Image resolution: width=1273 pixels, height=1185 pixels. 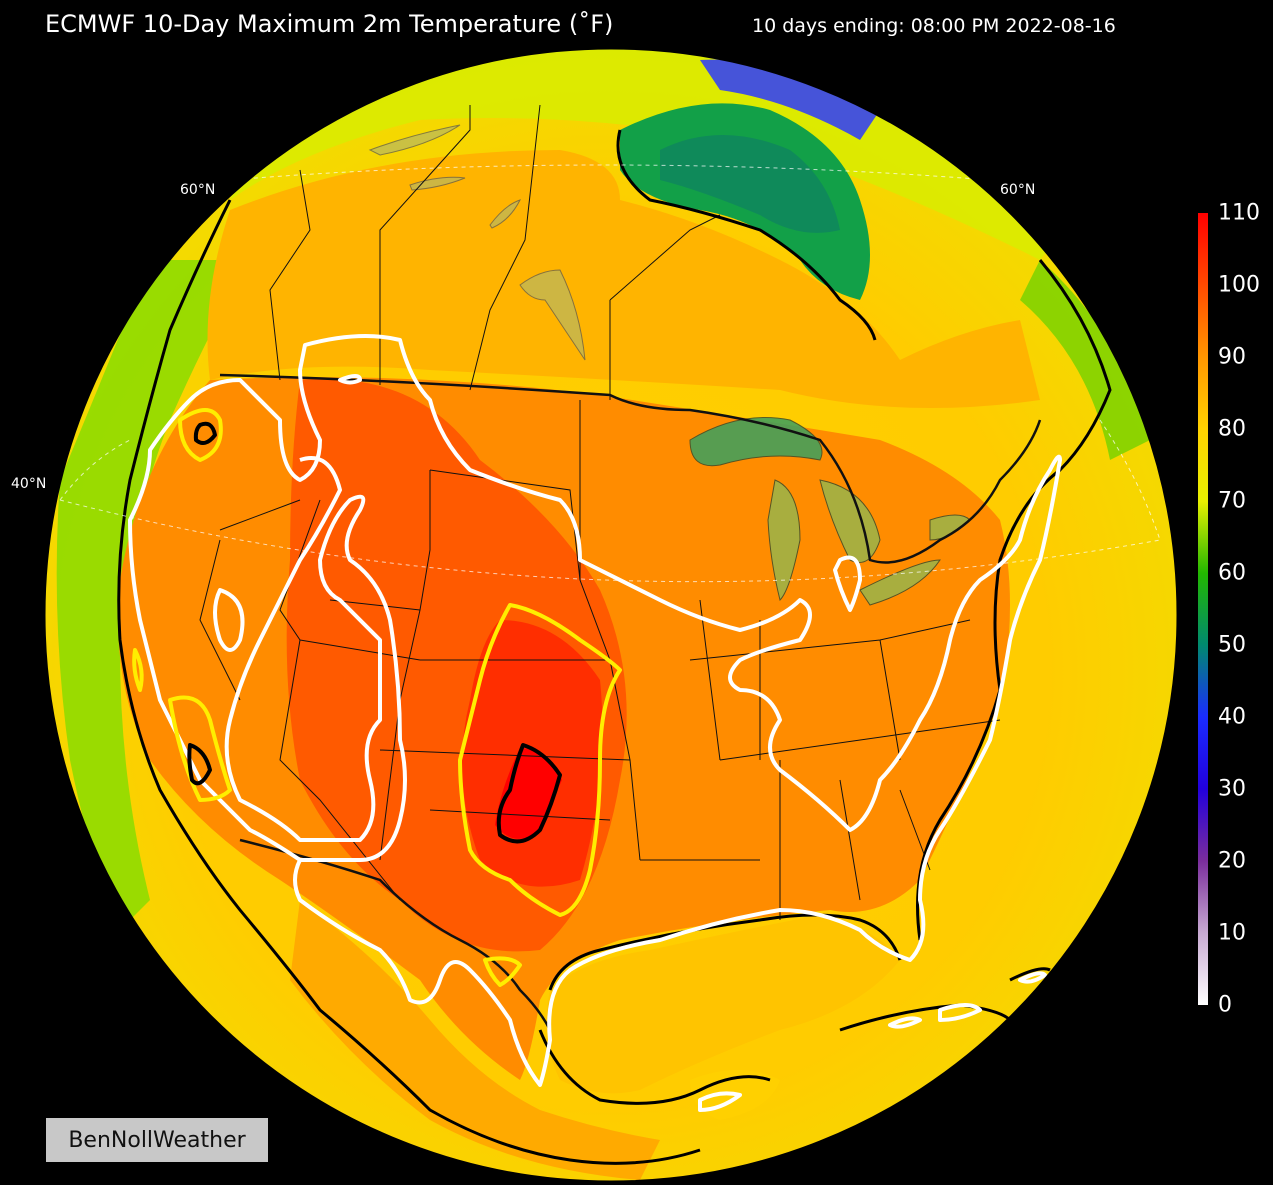 I want to click on colorbar-tick-label: 60, so click(x=1232, y=573).